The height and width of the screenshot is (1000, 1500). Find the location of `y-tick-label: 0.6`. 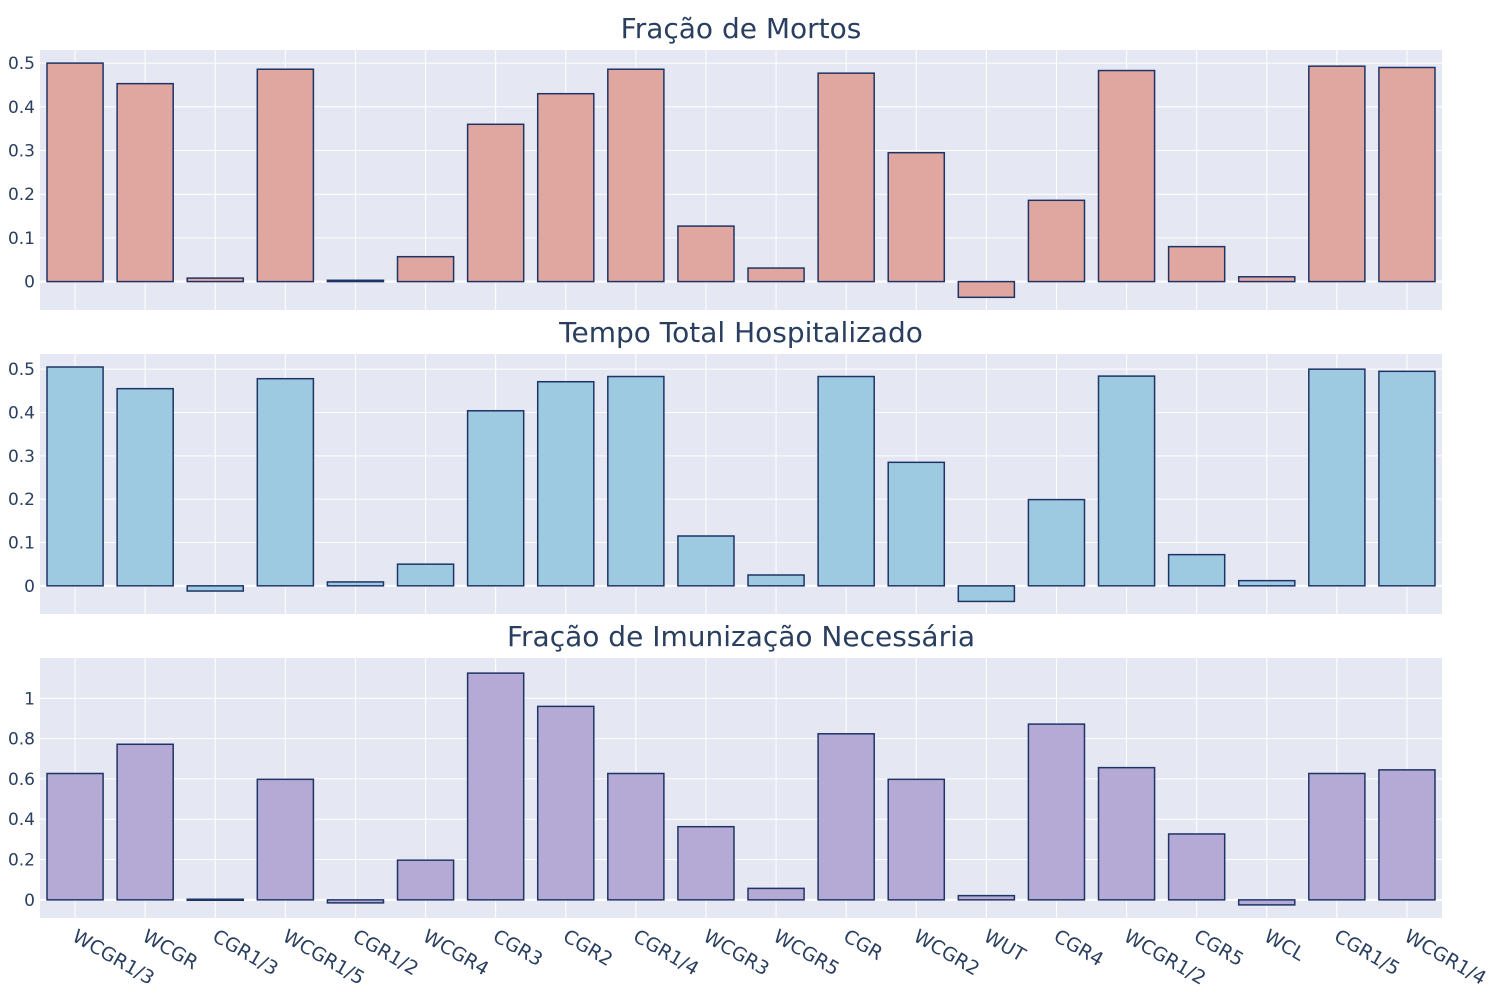

y-tick-label: 0.6 is located at coordinates (21, 780).